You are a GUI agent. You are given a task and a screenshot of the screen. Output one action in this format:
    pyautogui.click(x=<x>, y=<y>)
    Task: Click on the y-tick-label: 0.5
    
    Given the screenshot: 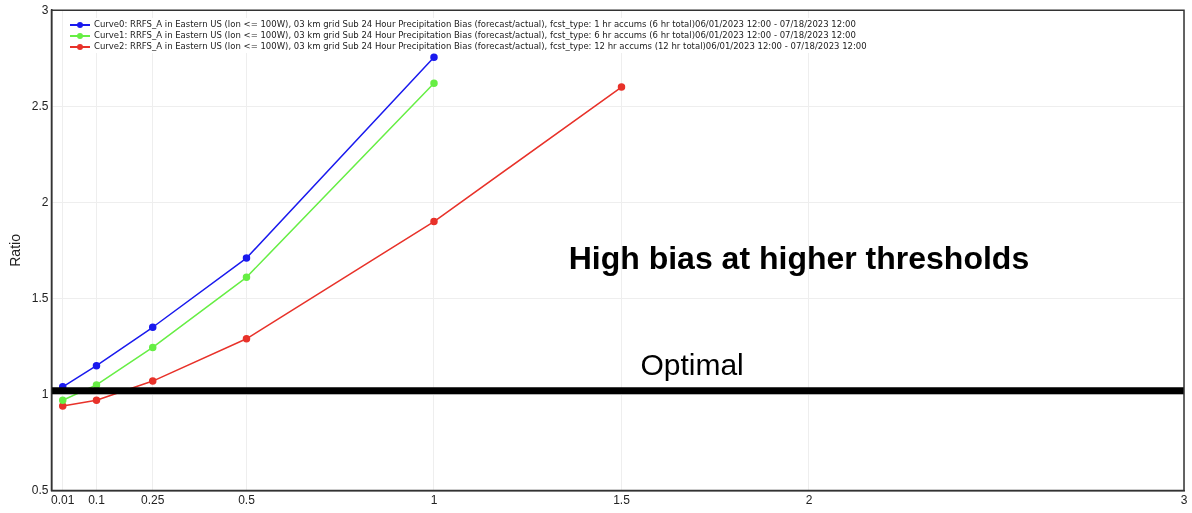 What is the action you would take?
    pyautogui.click(x=40, y=489)
    